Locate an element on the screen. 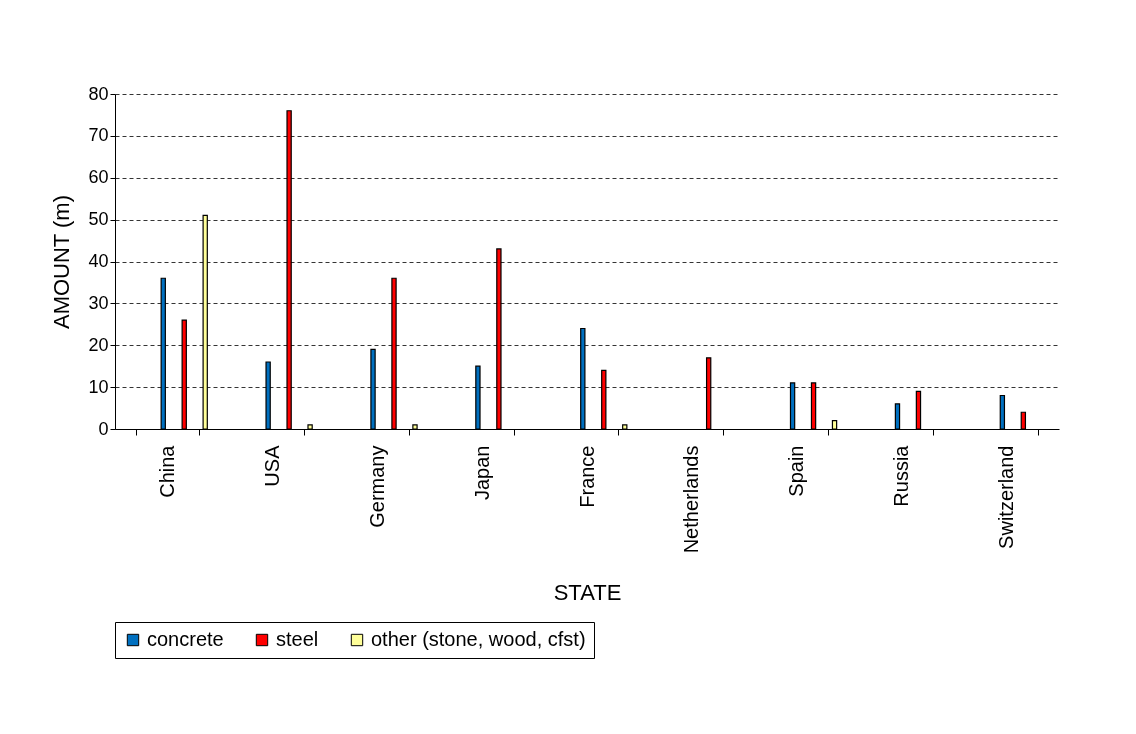  y-tick-label: 50 is located at coordinates (98, 219).